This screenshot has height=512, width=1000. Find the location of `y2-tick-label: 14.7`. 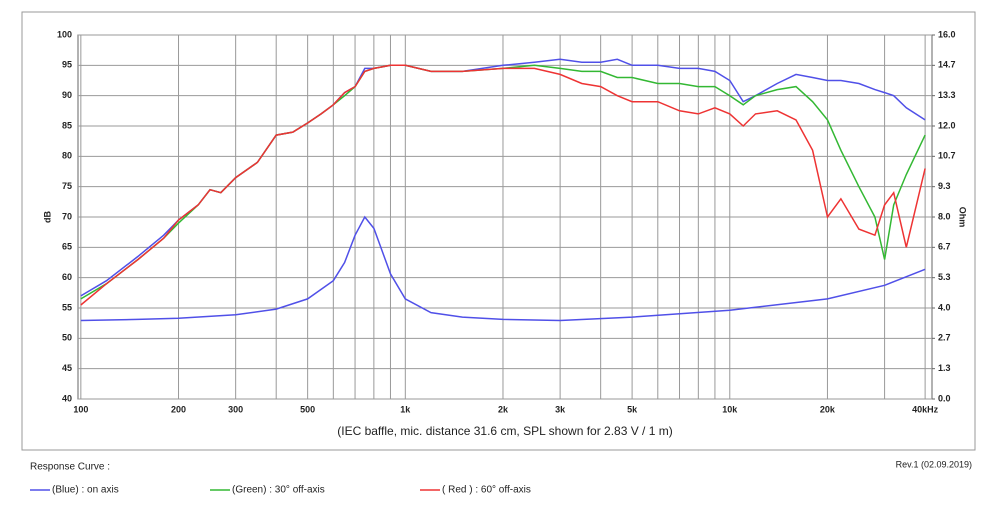

y2-tick-label: 14.7 is located at coordinates (947, 65).